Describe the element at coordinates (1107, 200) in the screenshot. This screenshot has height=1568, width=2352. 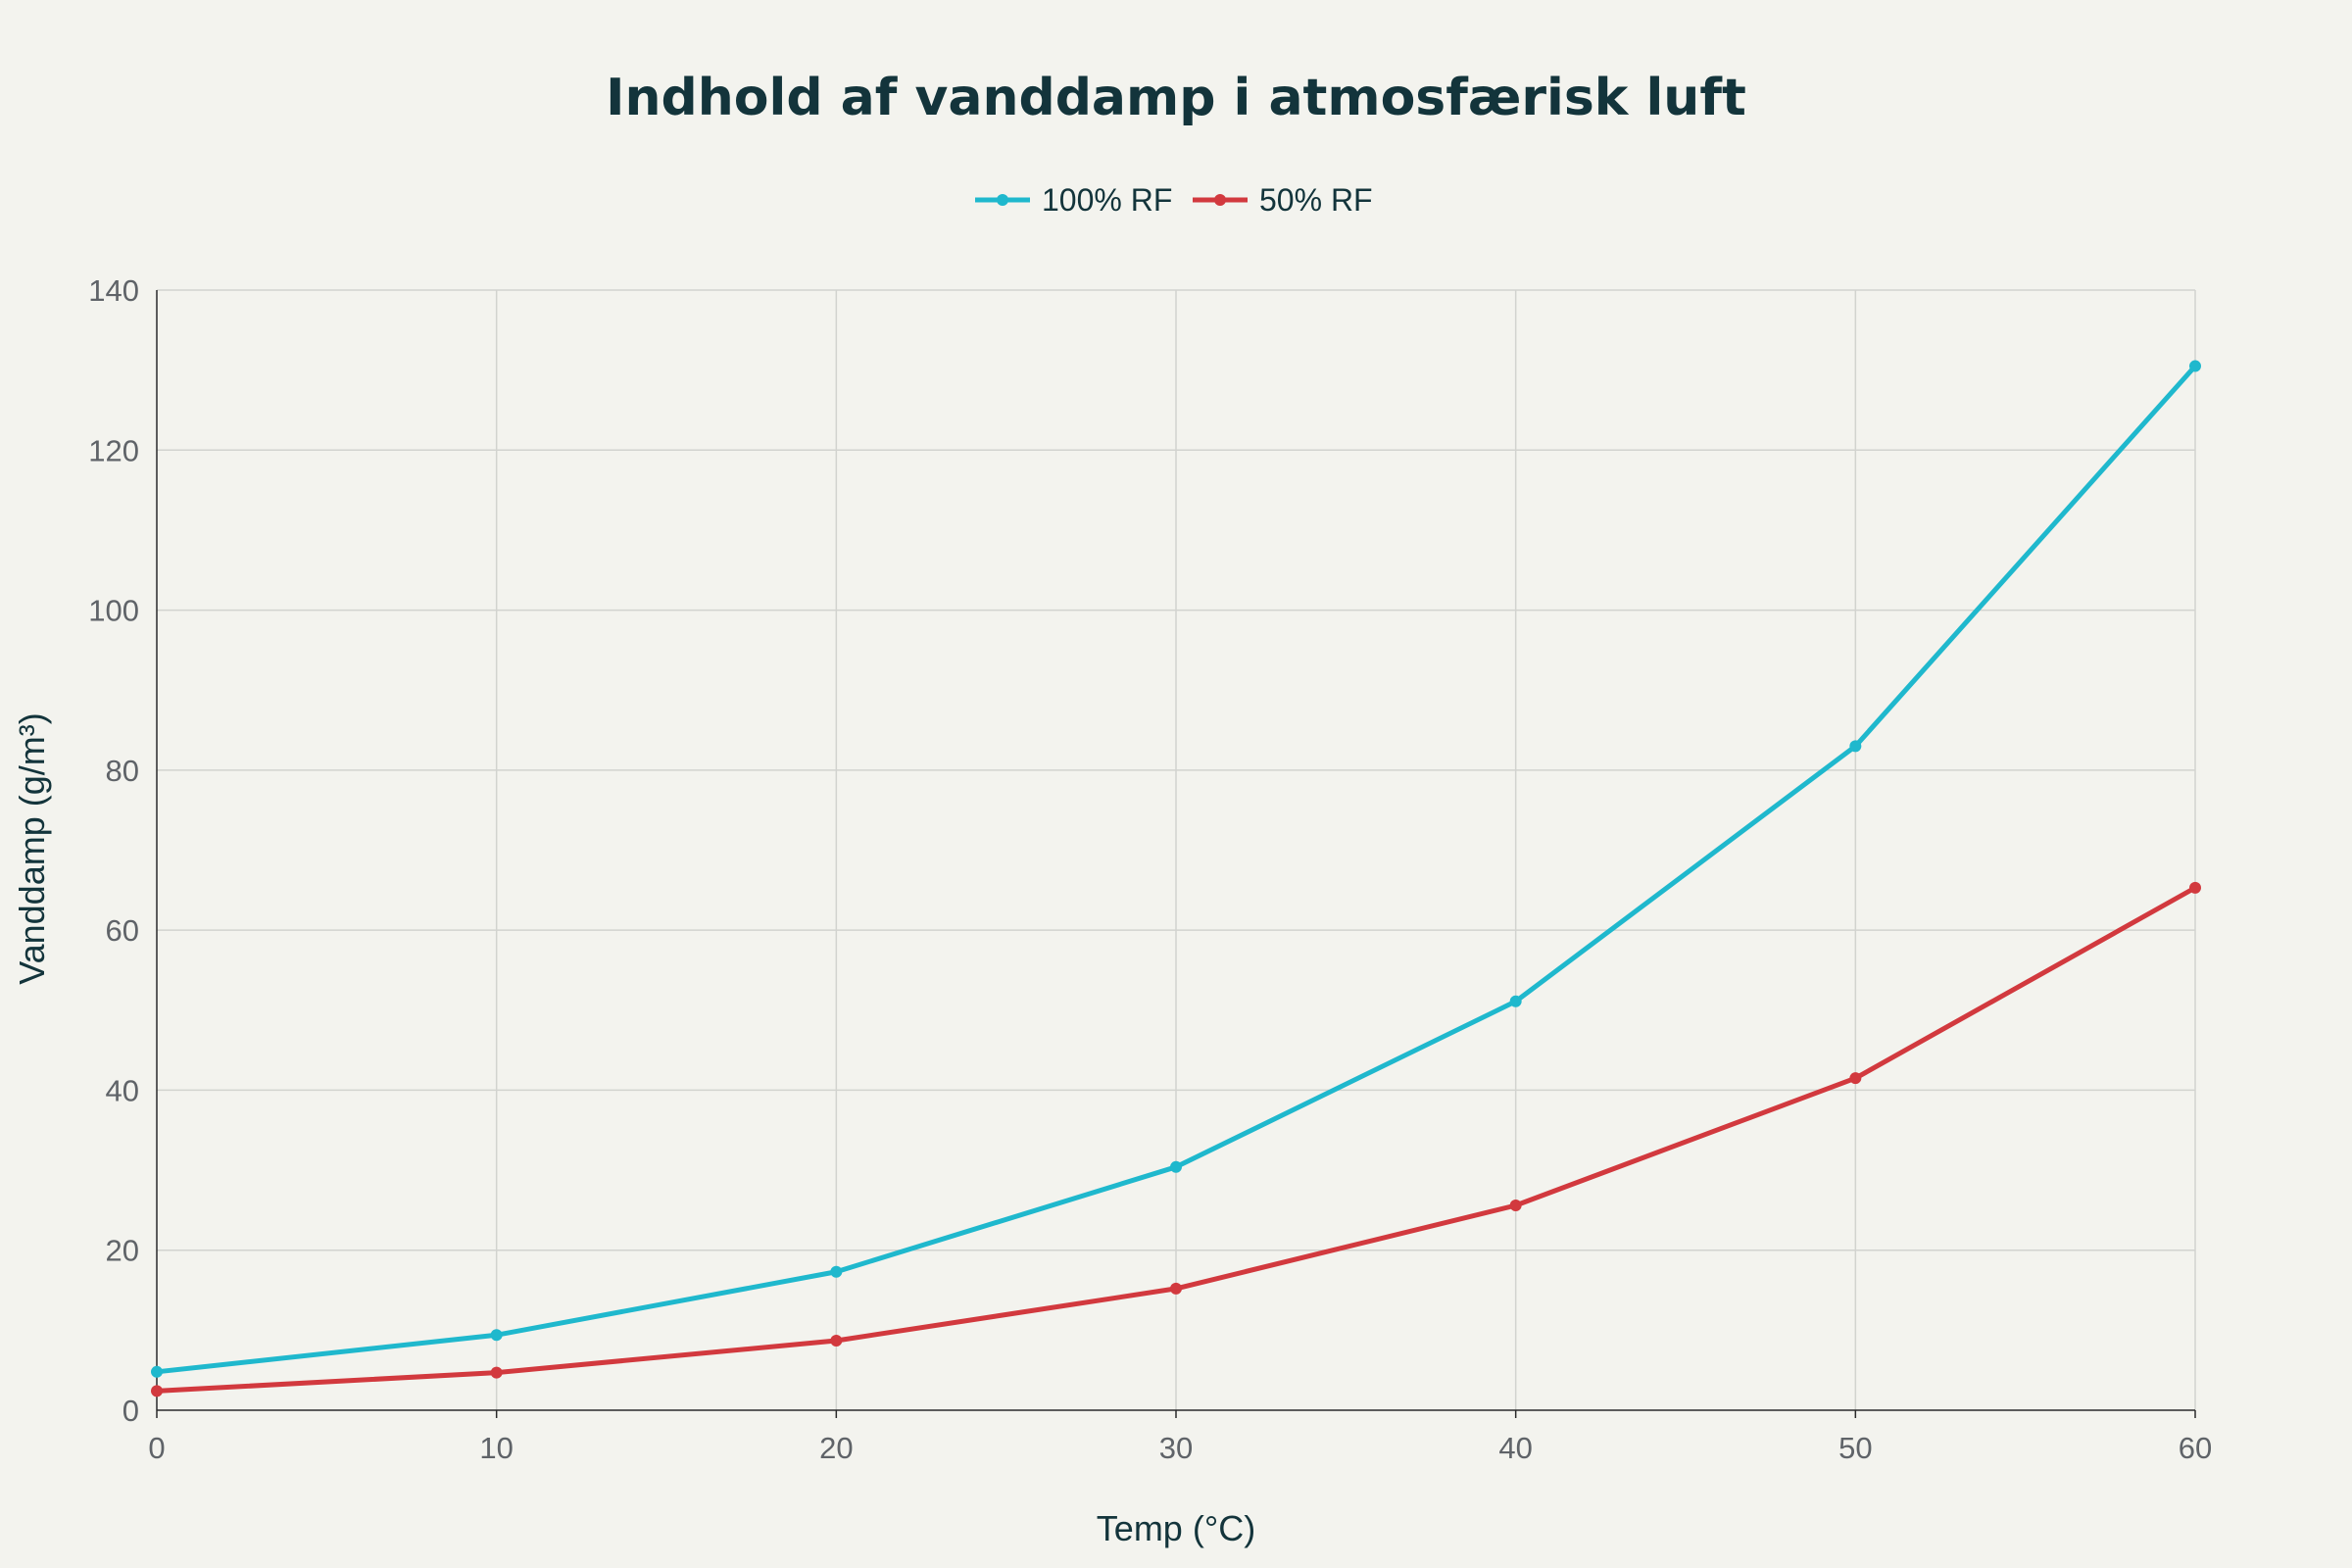
I see `legend-label: 100% RF` at that location.